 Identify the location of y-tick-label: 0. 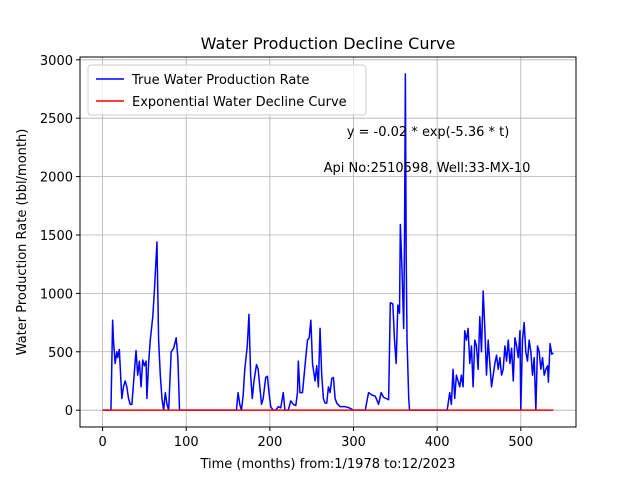
(69, 411).